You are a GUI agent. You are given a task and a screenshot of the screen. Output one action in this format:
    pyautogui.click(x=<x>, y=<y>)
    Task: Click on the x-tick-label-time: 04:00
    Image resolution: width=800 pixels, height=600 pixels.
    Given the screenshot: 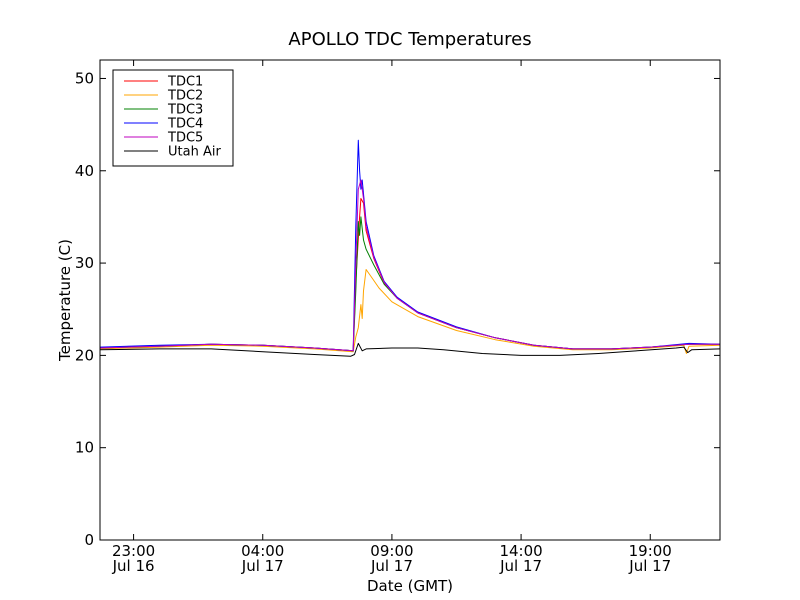 What is the action you would take?
    pyautogui.click(x=262, y=551)
    